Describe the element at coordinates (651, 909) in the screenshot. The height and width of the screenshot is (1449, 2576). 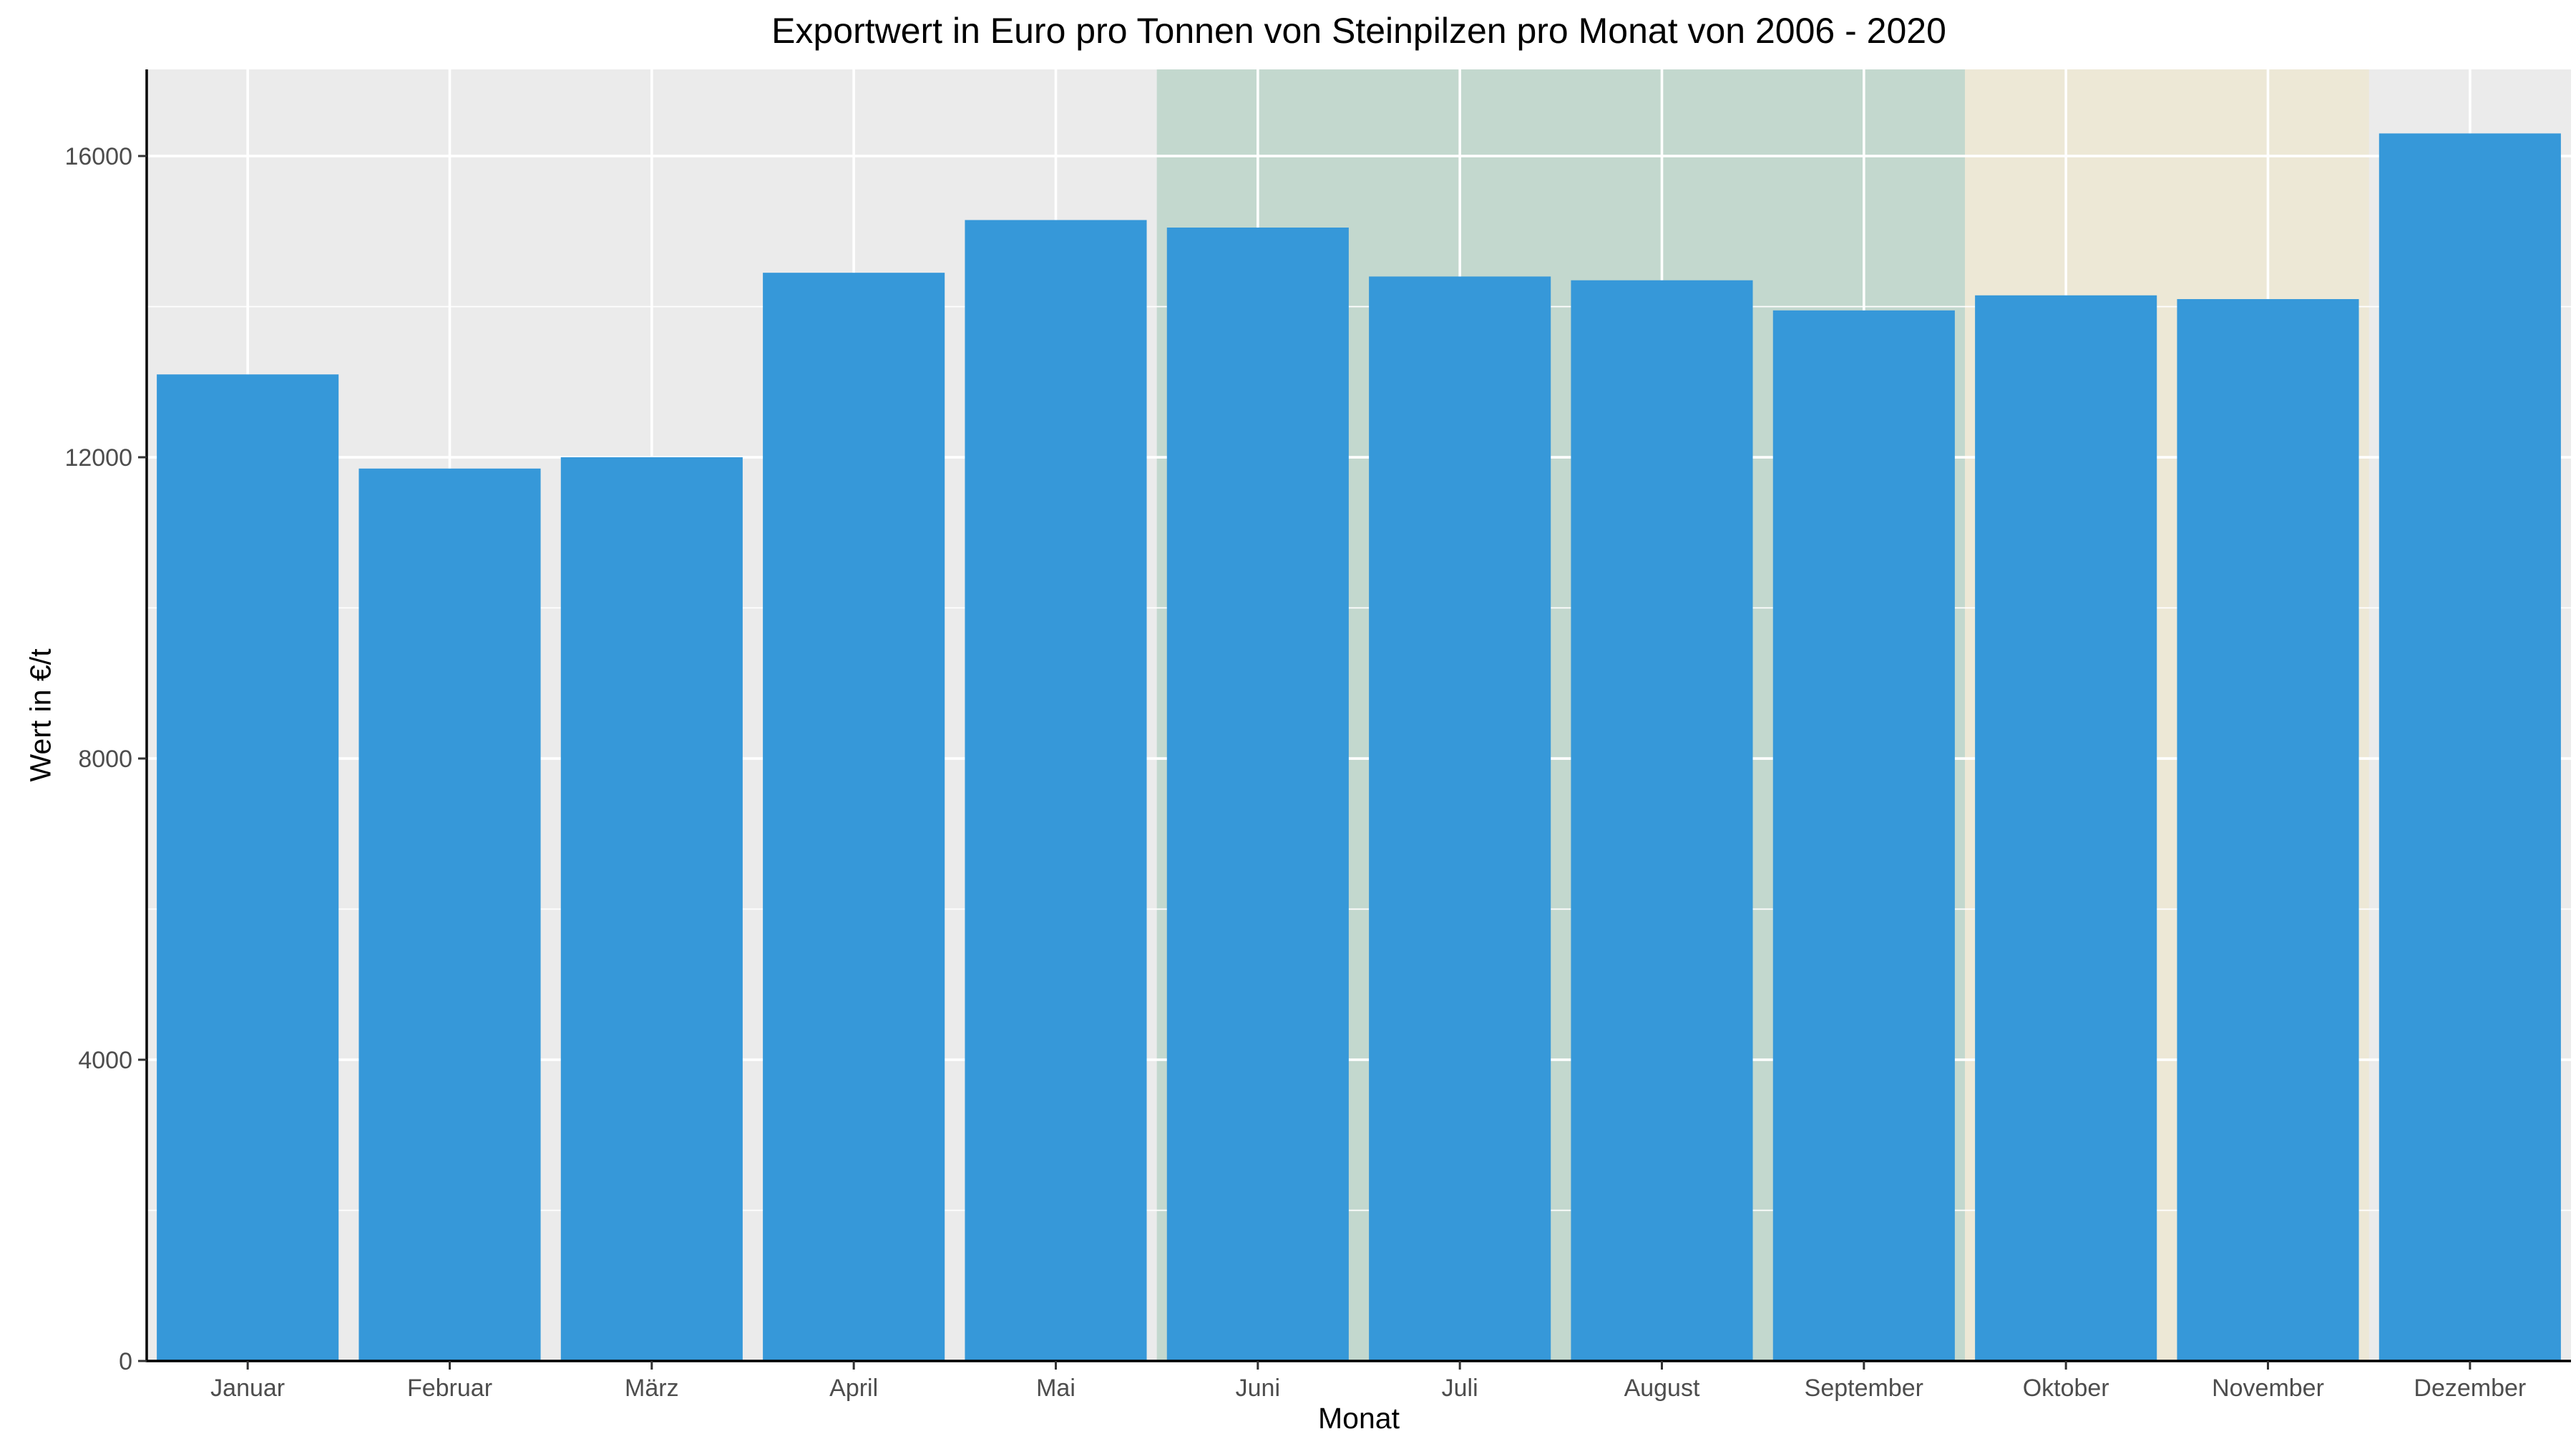
I see `bar-märz` at that location.